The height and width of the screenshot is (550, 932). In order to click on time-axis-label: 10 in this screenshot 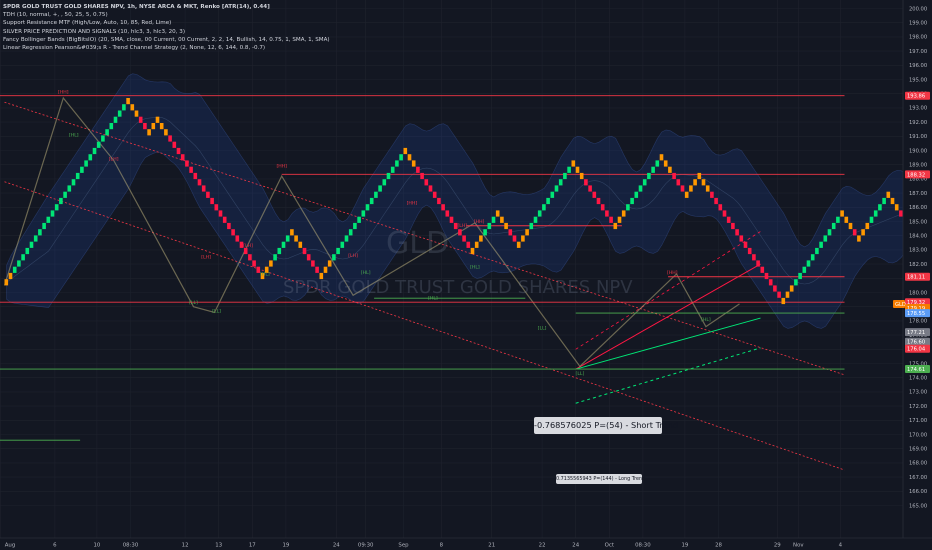, I will do `click(96, 546)`.